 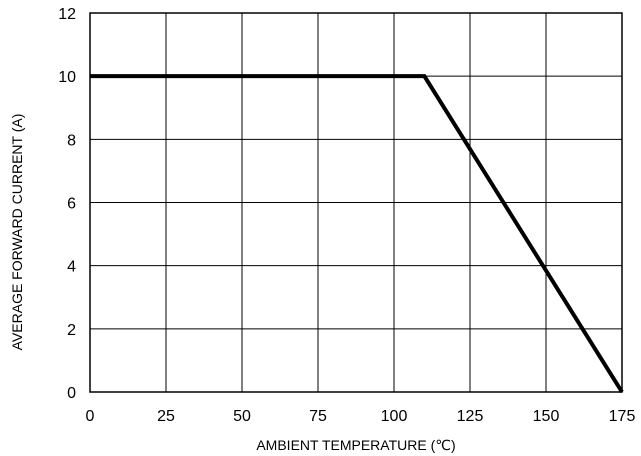 I want to click on y-tick-label: 2, so click(x=71, y=330).